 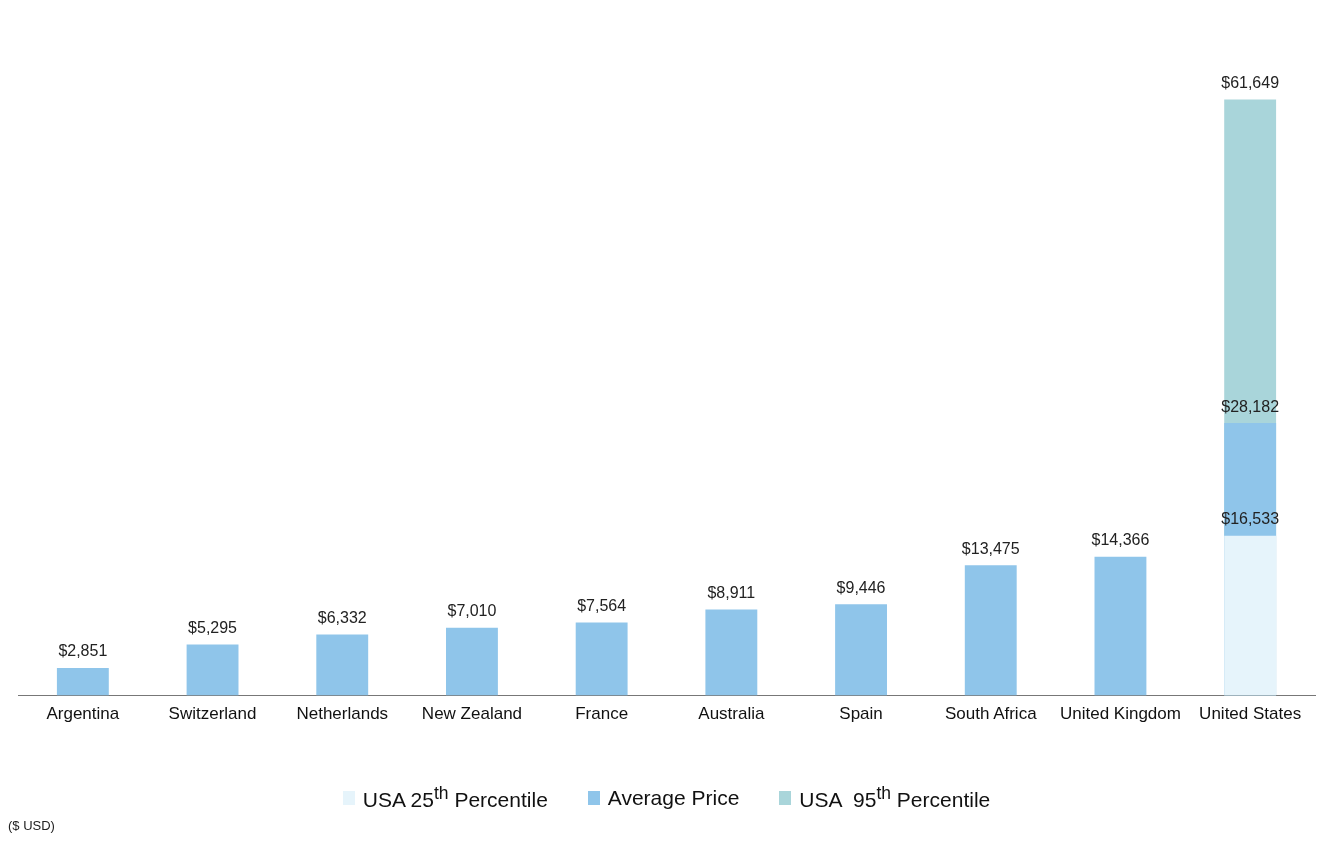 What do you see at coordinates (342, 714) in the screenshot?
I see `x-tick-label: Netherlands` at bounding box center [342, 714].